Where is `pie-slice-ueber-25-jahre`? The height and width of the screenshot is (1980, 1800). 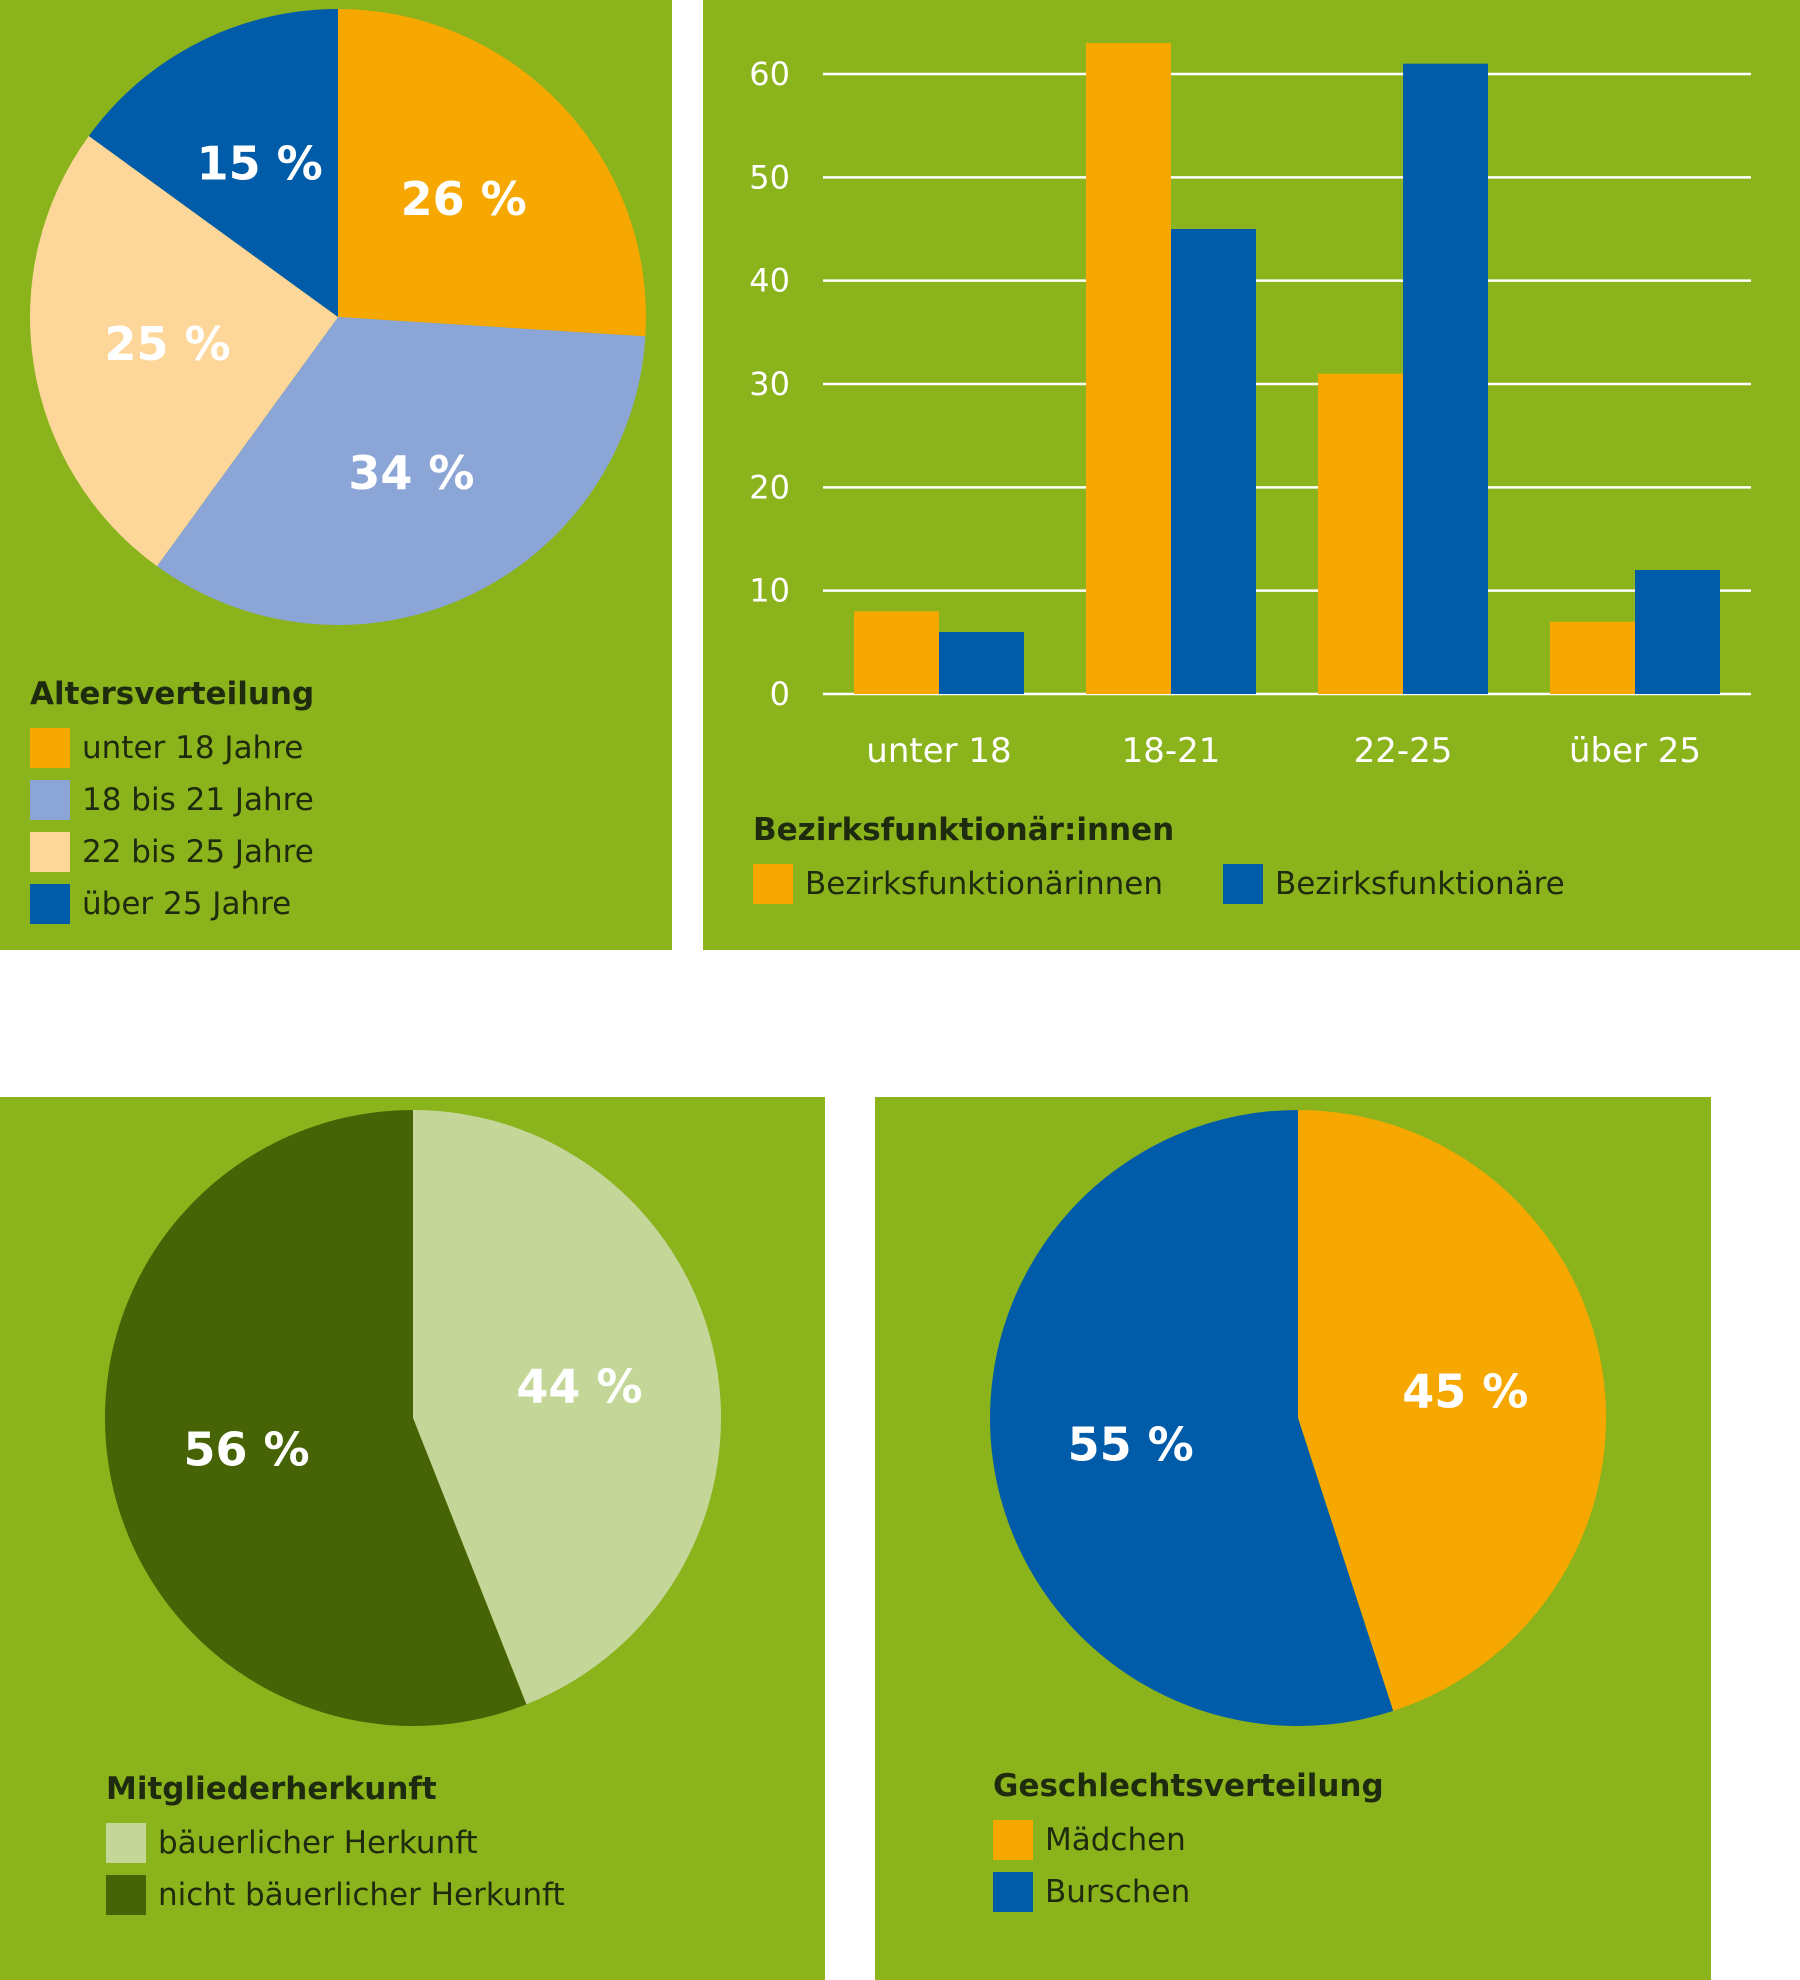 pie-slice-ueber-25-jahre is located at coordinates (213, 163).